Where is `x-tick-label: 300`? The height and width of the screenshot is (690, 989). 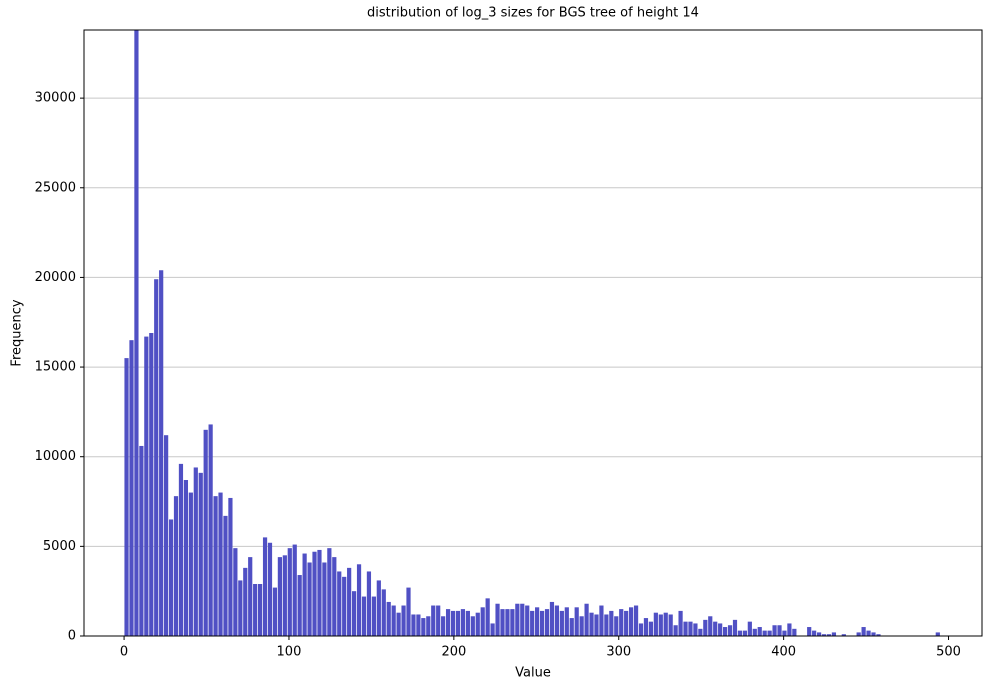 x-tick-label: 300 is located at coordinates (618, 652).